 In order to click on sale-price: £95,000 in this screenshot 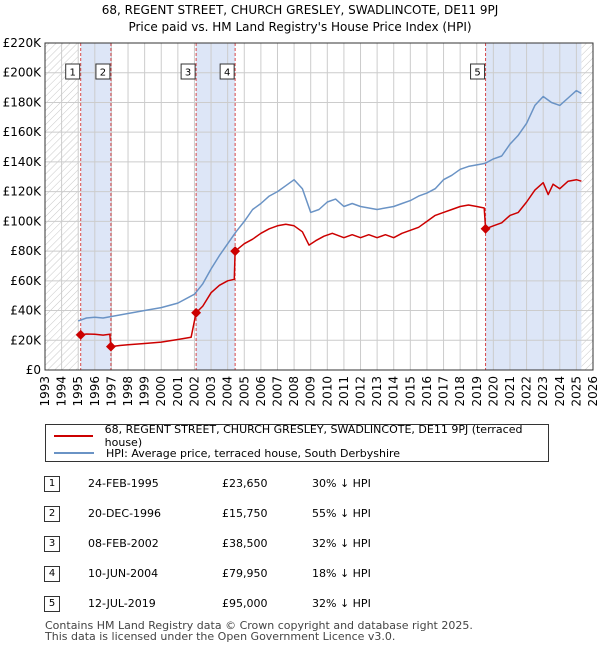, I will do `click(245, 603)`.